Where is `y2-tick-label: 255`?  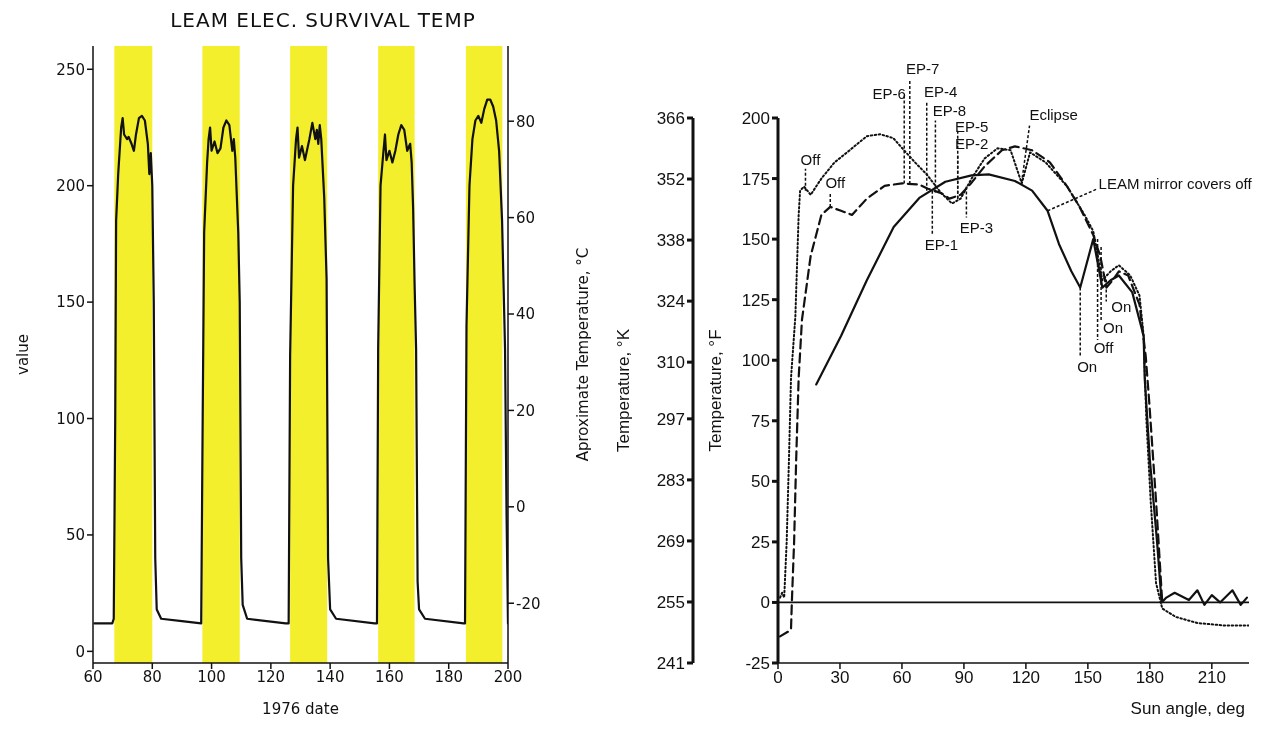 y2-tick-label: 255 is located at coordinates (670, 602).